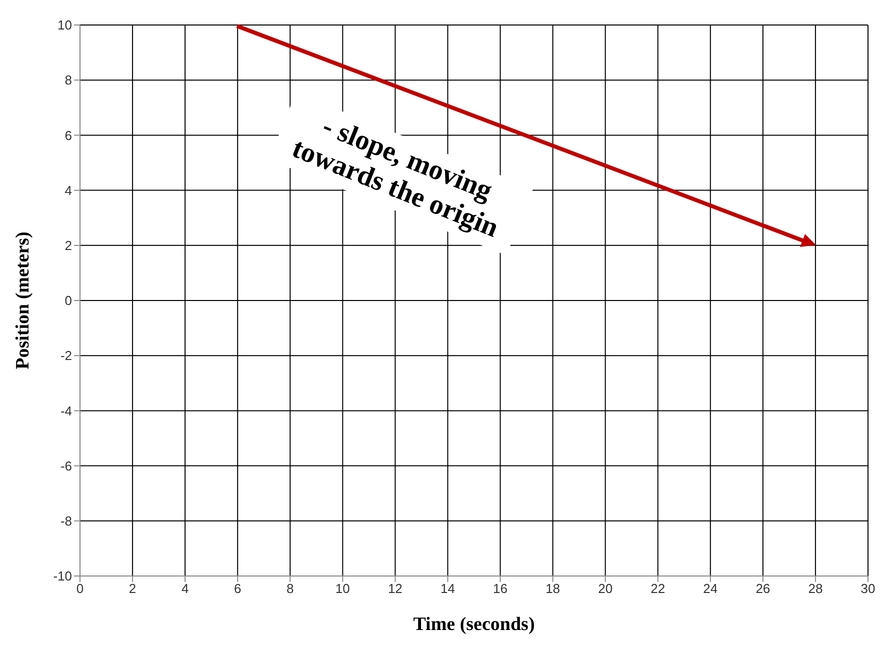 The width and height of the screenshot is (884, 648). Describe the element at coordinates (763, 588) in the screenshot. I see `x-tick-label: 26` at that location.